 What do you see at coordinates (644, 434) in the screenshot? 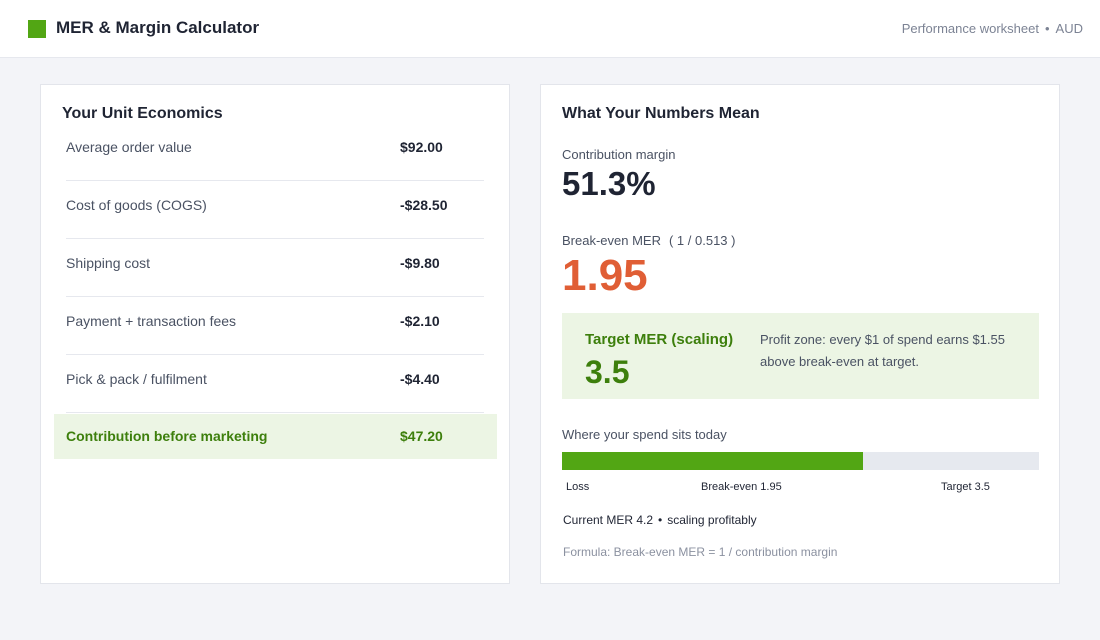
I see `spend-position-label: Where your spend sits today` at bounding box center [644, 434].